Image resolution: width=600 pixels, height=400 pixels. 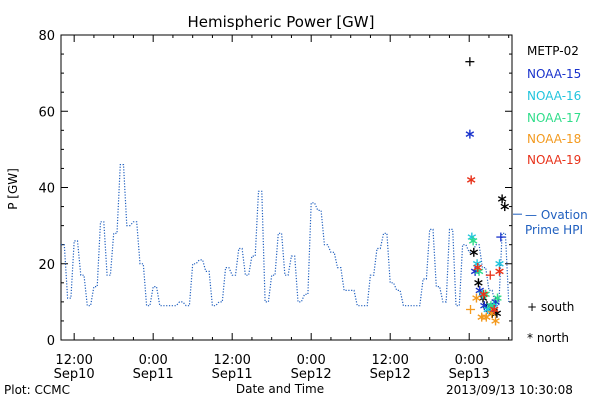 I want to click on legend-noaa17: NOAA-17, so click(x=554, y=118).